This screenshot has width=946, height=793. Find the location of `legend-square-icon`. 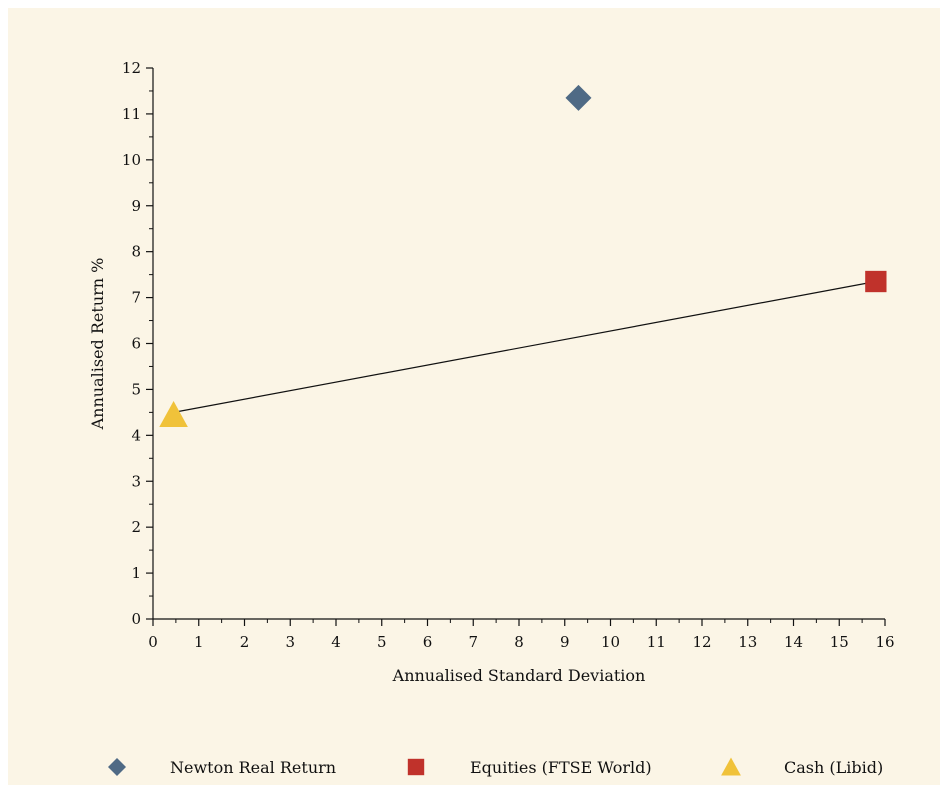

legend-square-icon is located at coordinates (416, 767).